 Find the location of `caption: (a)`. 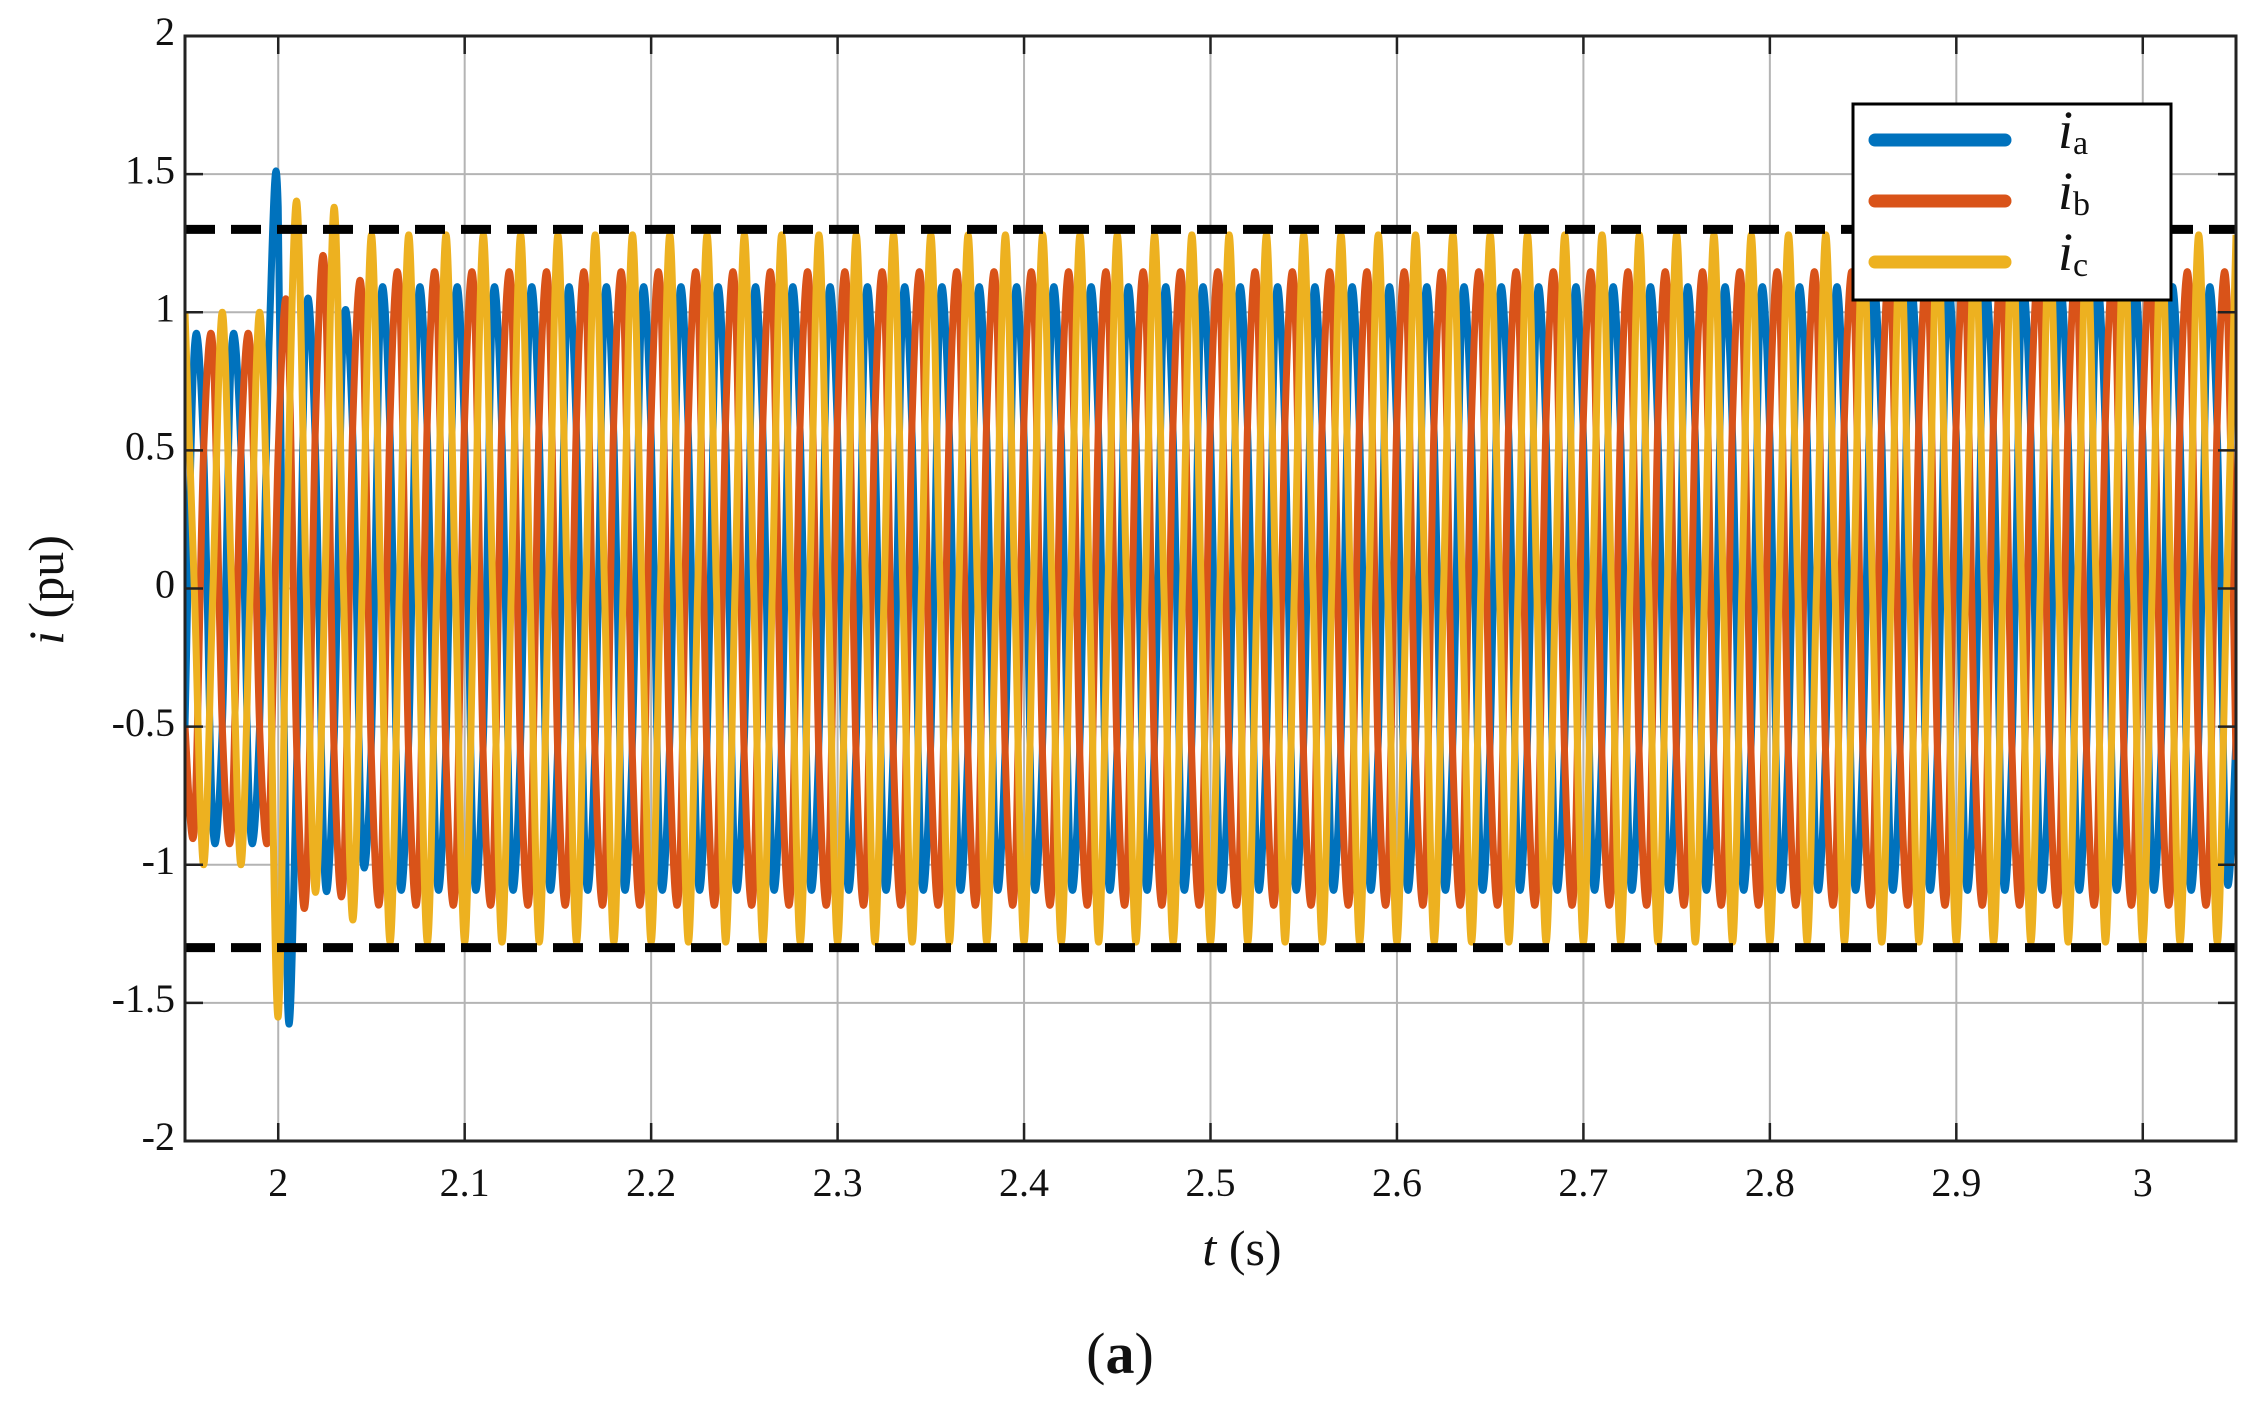

caption: (a) is located at coordinates (1120, 1353).